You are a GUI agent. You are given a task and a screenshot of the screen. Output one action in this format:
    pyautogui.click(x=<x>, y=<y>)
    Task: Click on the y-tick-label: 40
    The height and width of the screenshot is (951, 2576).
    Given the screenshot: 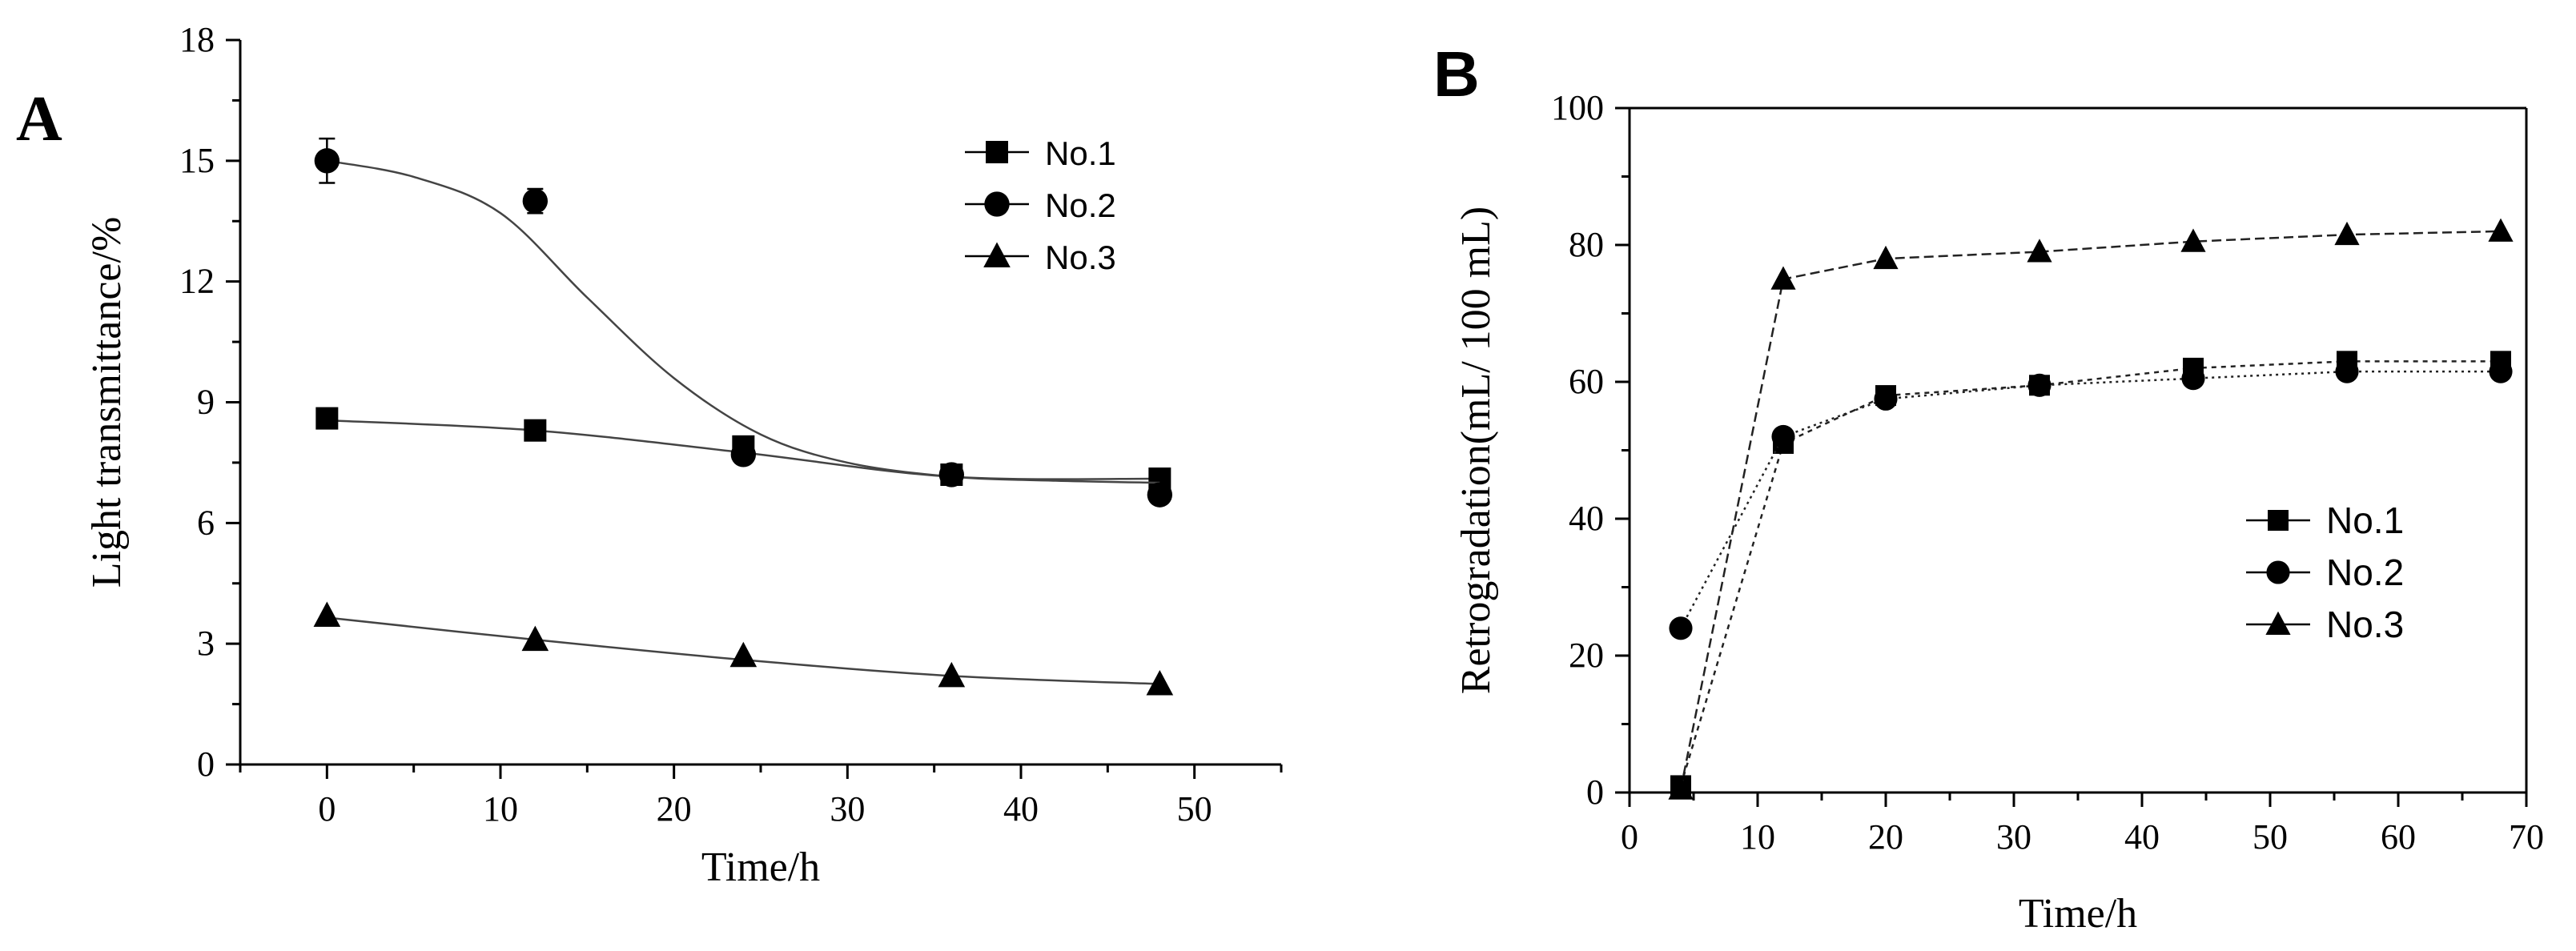 What is the action you would take?
    pyautogui.click(x=1586, y=518)
    